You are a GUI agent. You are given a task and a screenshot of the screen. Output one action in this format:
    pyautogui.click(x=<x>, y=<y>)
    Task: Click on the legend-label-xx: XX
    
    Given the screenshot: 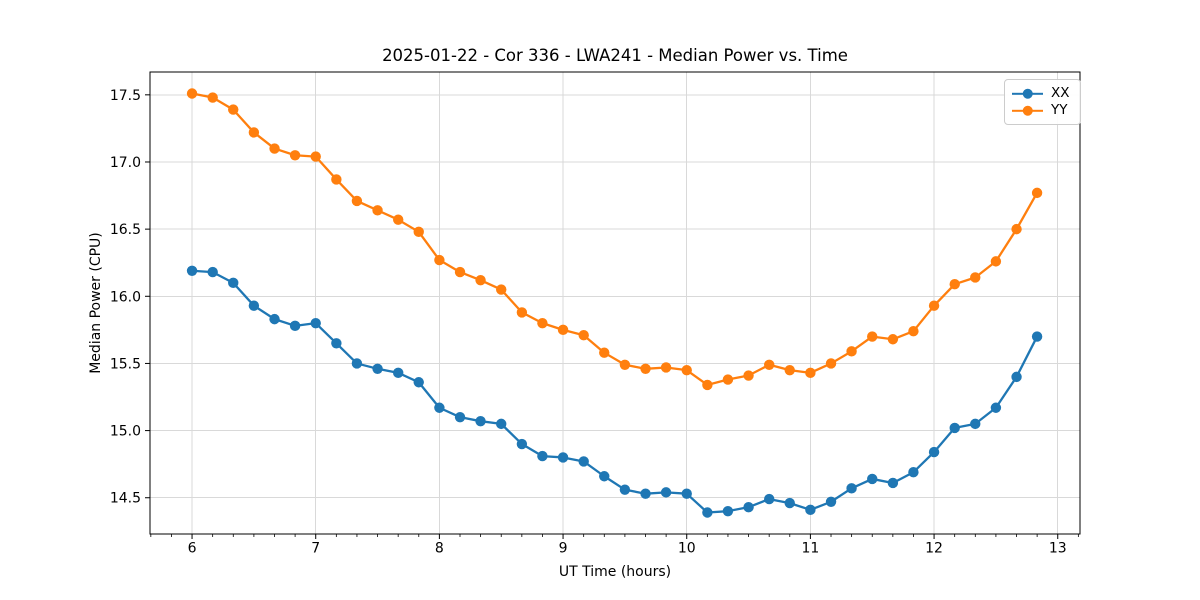 What is the action you would take?
    pyautogui.click(x=1060, y=93)
    